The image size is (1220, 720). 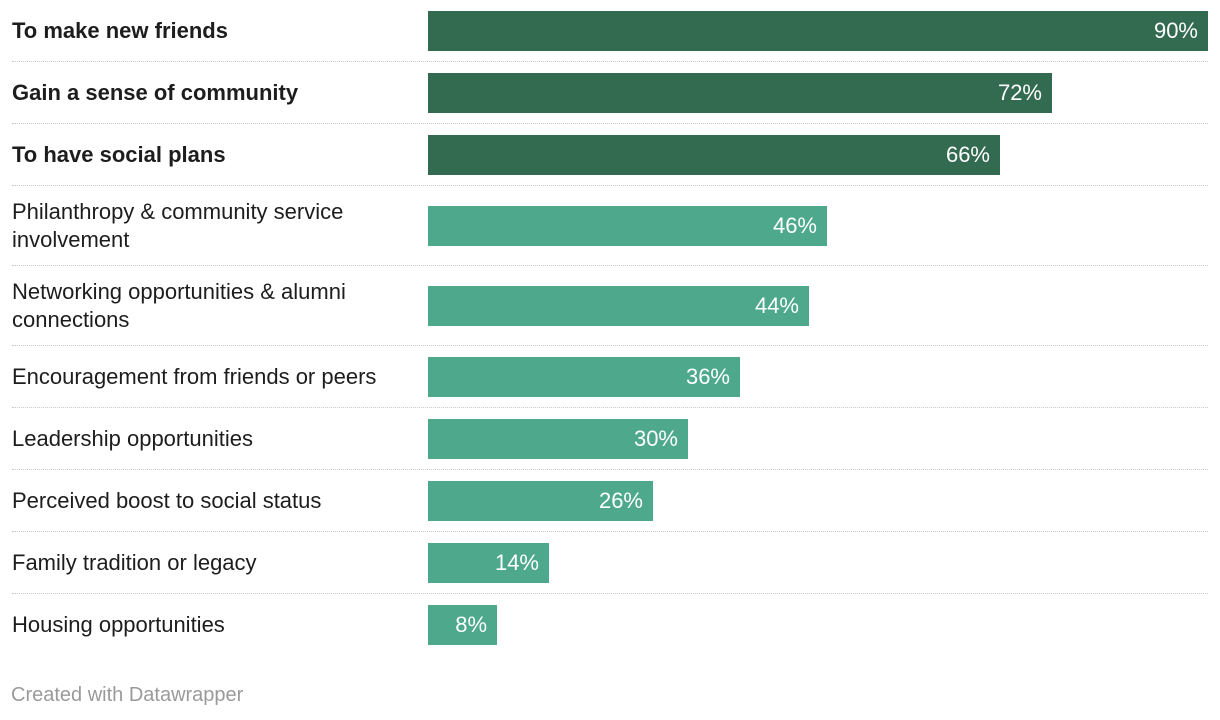 What do you see at coordinates (471, 624) in the screenshot?
I see `bar-value-label: 8%` at bounding box center [471, 624].